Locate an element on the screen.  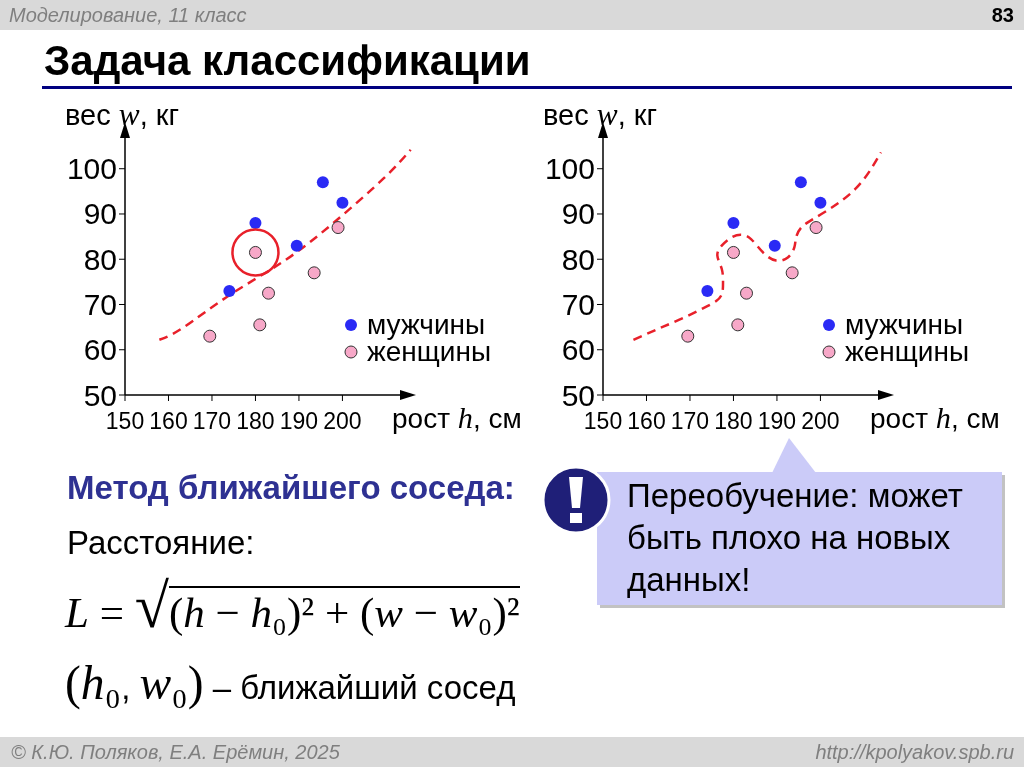
text: http://kpolyakov.spb.ru is located at coordinates (914, 752).